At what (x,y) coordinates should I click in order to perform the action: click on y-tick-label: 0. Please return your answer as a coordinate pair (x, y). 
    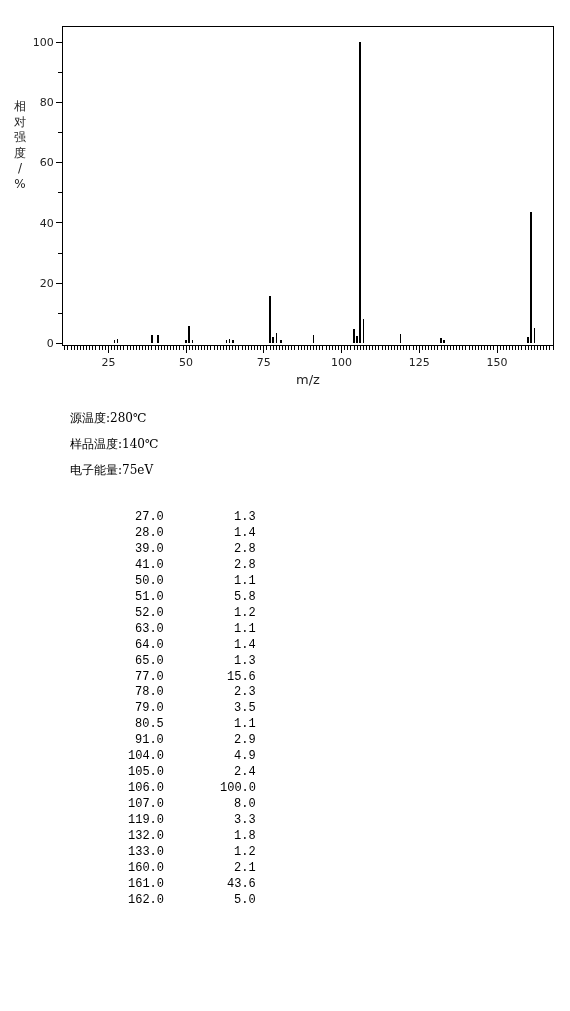
    Looking at the image, I should click on (50, 344).